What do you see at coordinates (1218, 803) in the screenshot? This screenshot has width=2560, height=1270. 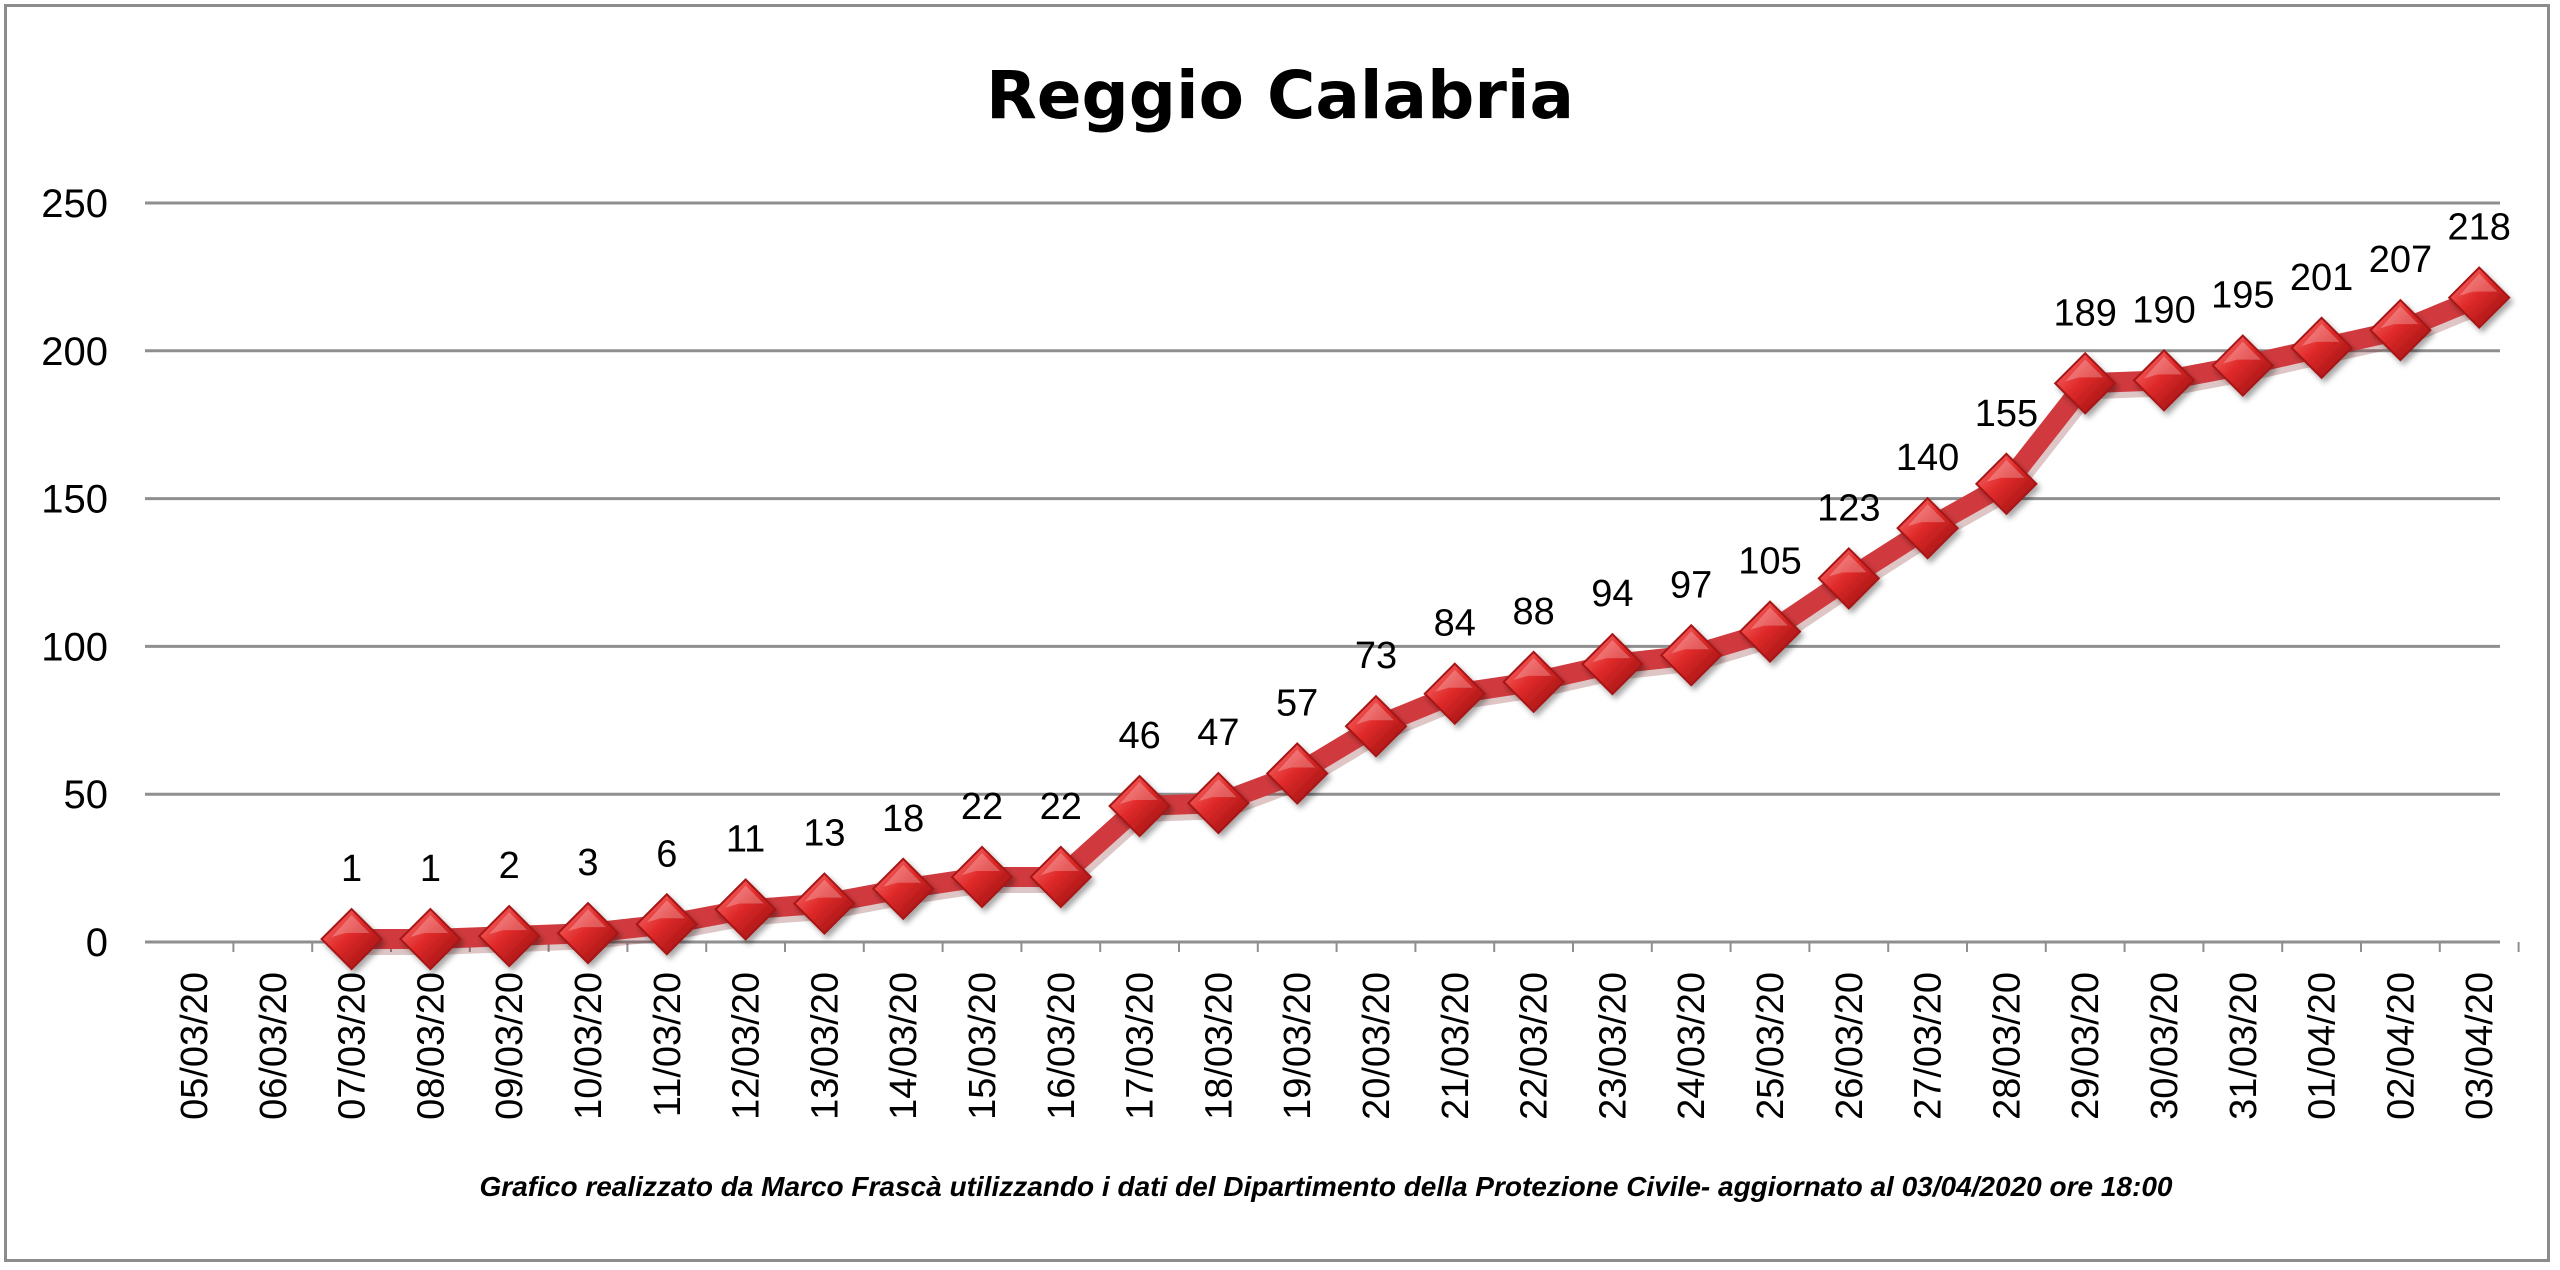 I see `data-point-18/03/20` at bounding box center [1218, 803].